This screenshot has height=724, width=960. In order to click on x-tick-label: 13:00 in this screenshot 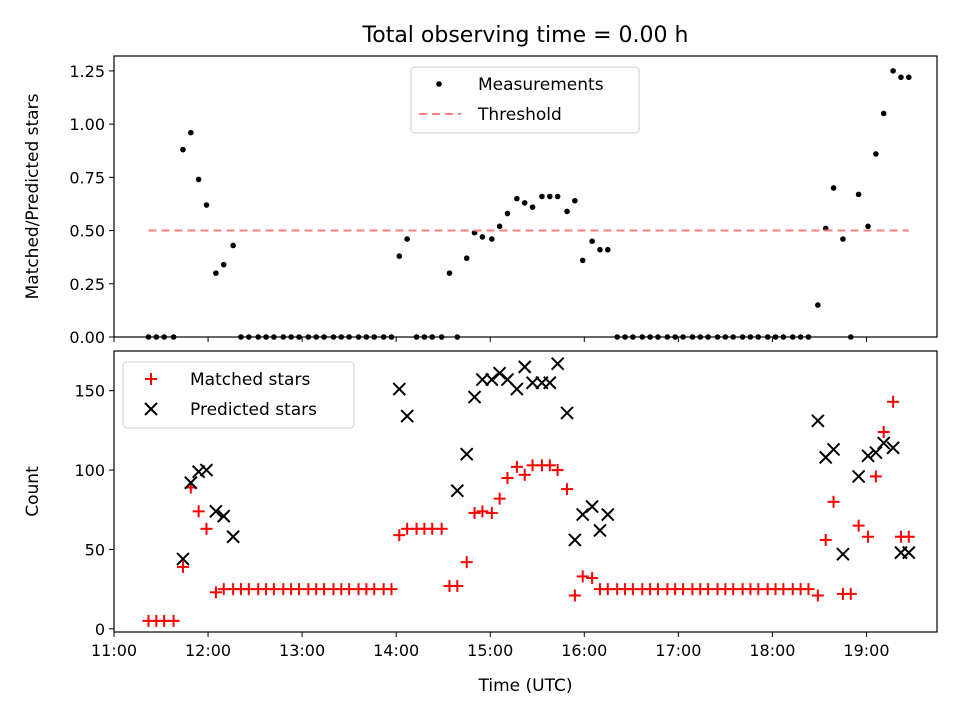, I will do `click(302, 650)`.